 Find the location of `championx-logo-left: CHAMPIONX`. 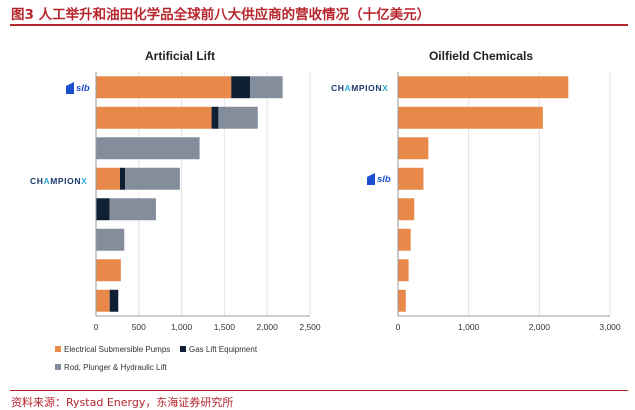

championx-logo-left: CHAMPIONX is located at coordinates (58, 181).